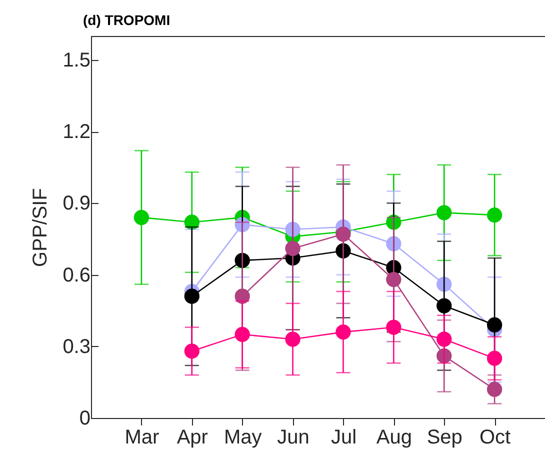 The image size is (545, 456). What do you see at coordinates (142, 437) in the screenshot?
I see `x-tick-label: Mar` at bounding box center [142, 437].